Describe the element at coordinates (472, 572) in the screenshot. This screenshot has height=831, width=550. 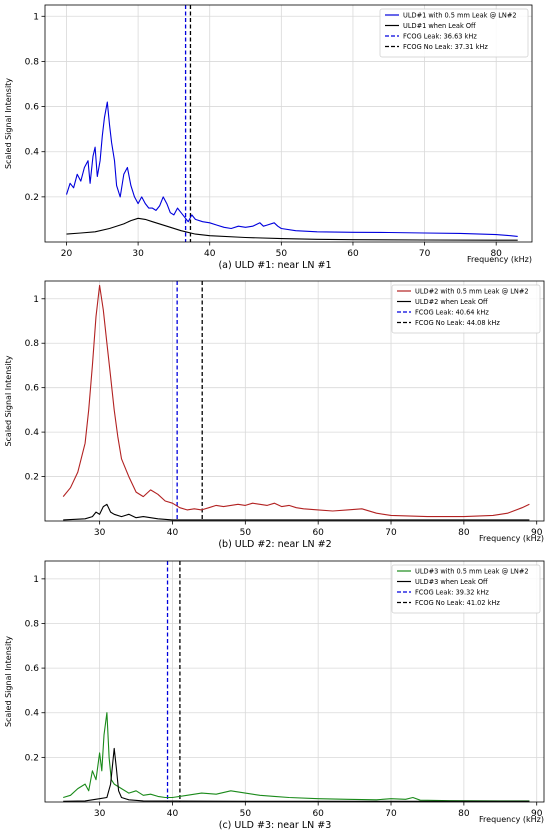
I see `legend-label-0: ULD#3 with 0.5 mm Leak @ LN#2` at that location.